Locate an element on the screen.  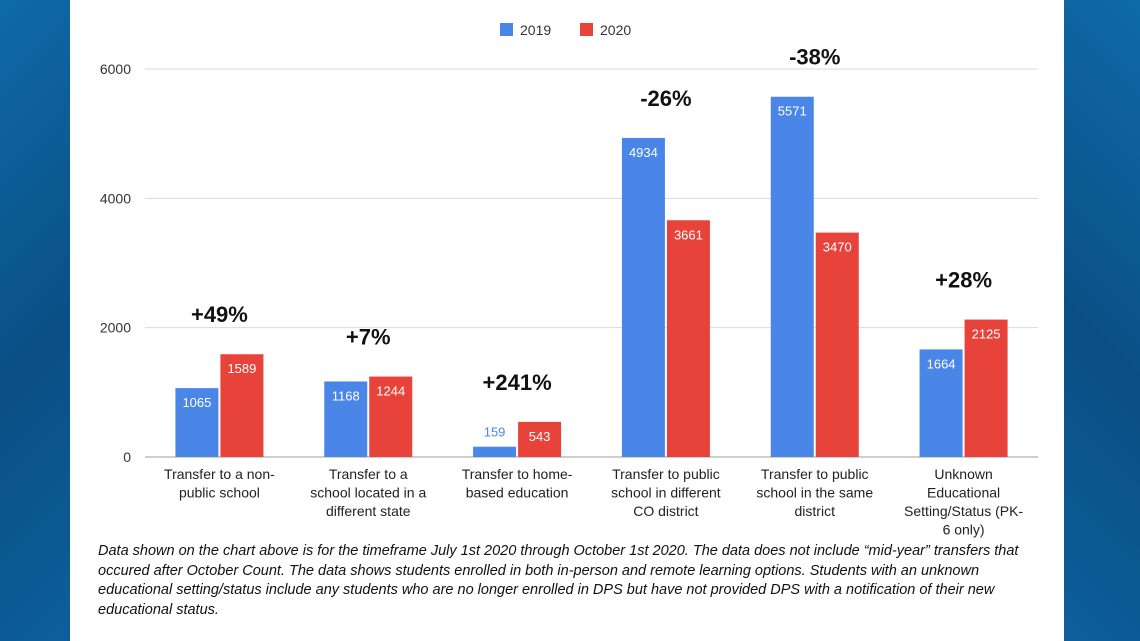
pct-change-label: +241% is located at coordinates (517, 382).